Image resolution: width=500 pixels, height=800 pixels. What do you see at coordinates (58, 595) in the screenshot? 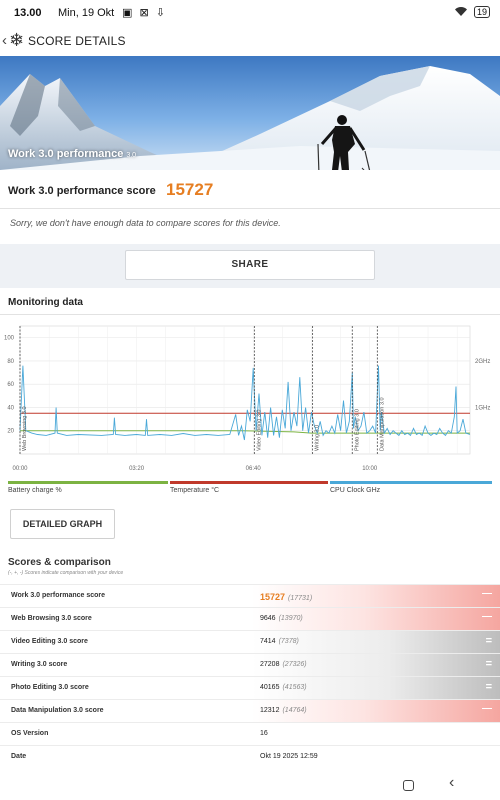
I see `row-label: Work 3.0 performance score` at bounding box center [58, 595].